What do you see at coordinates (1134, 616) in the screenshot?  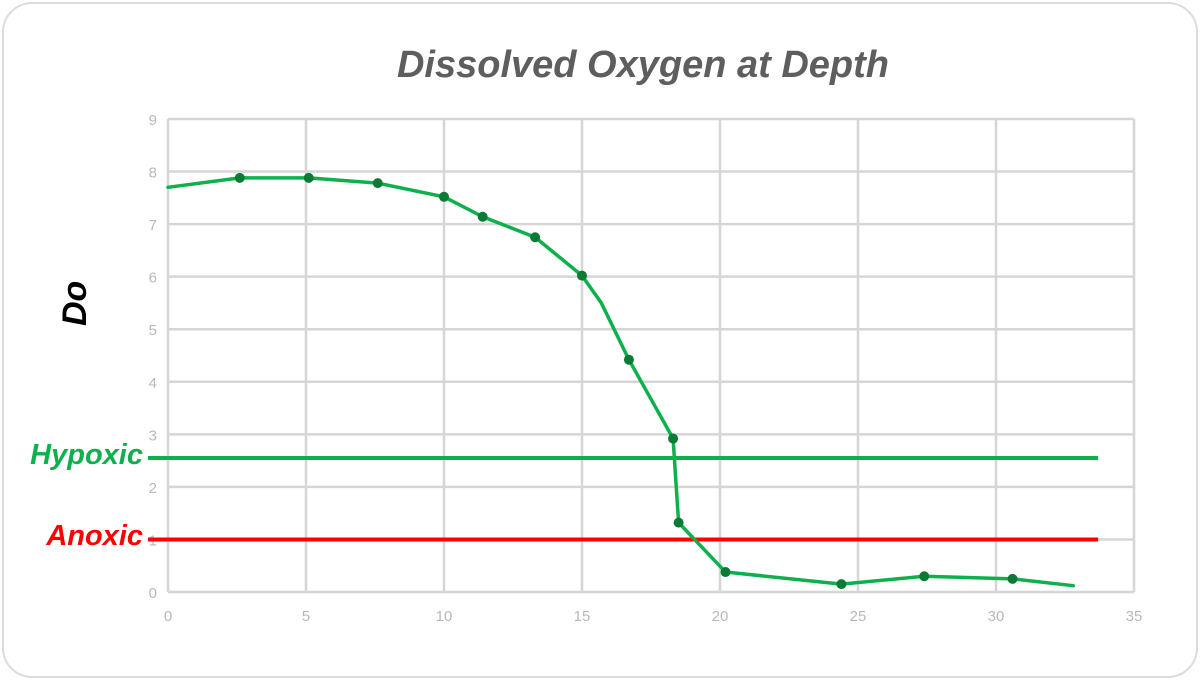 I see `x-tick-label: 35` at bounding box center [1134, 616].